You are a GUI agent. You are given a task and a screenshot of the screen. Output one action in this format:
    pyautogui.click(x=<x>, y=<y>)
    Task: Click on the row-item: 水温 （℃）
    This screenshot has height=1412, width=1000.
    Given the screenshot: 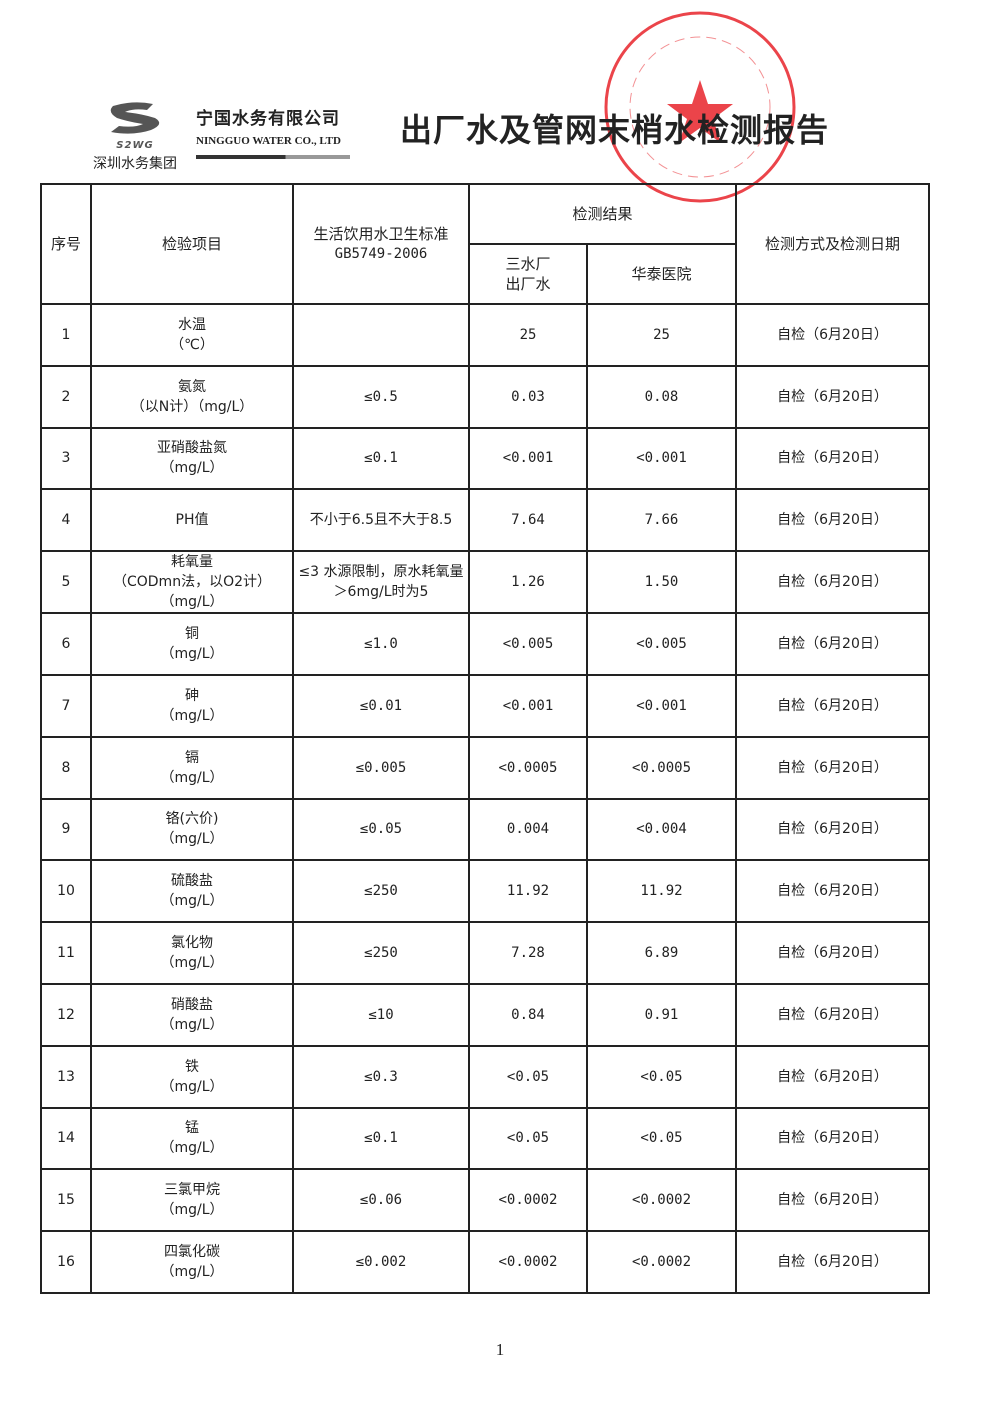 What is the action you would take?
    pyautogui.click(x=192, y=335)
    